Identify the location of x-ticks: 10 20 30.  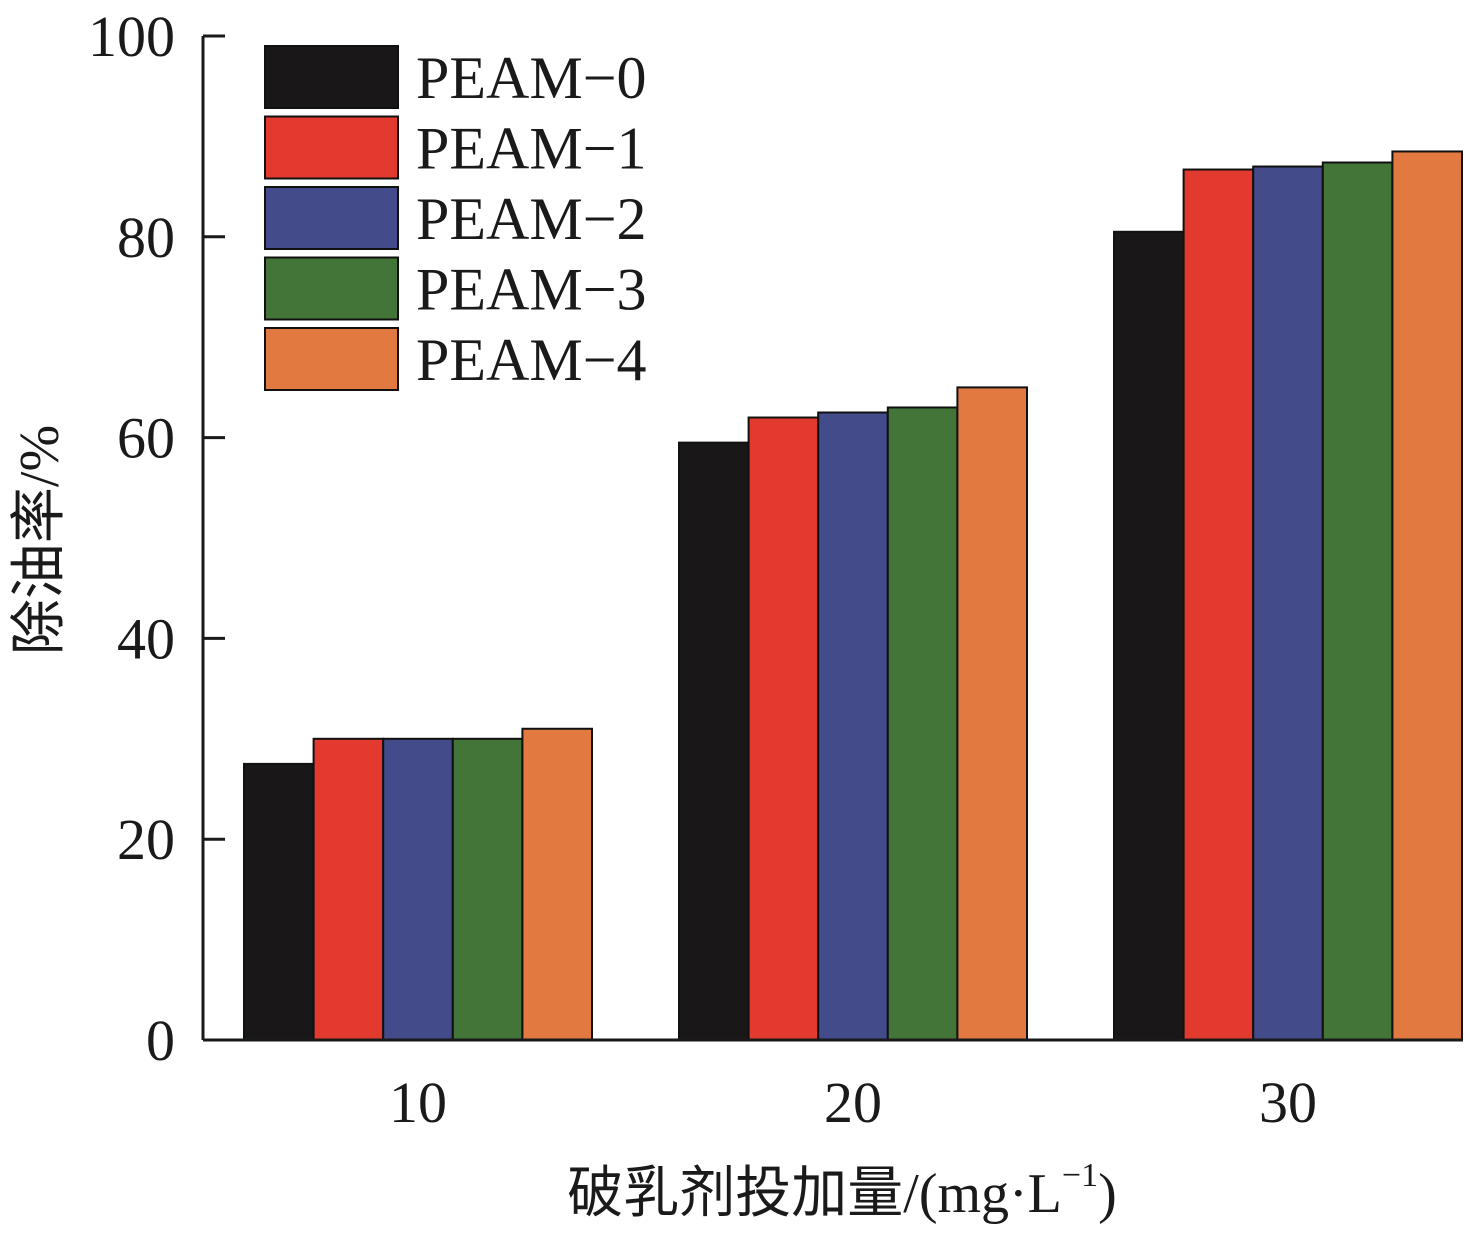
(853, 1102).